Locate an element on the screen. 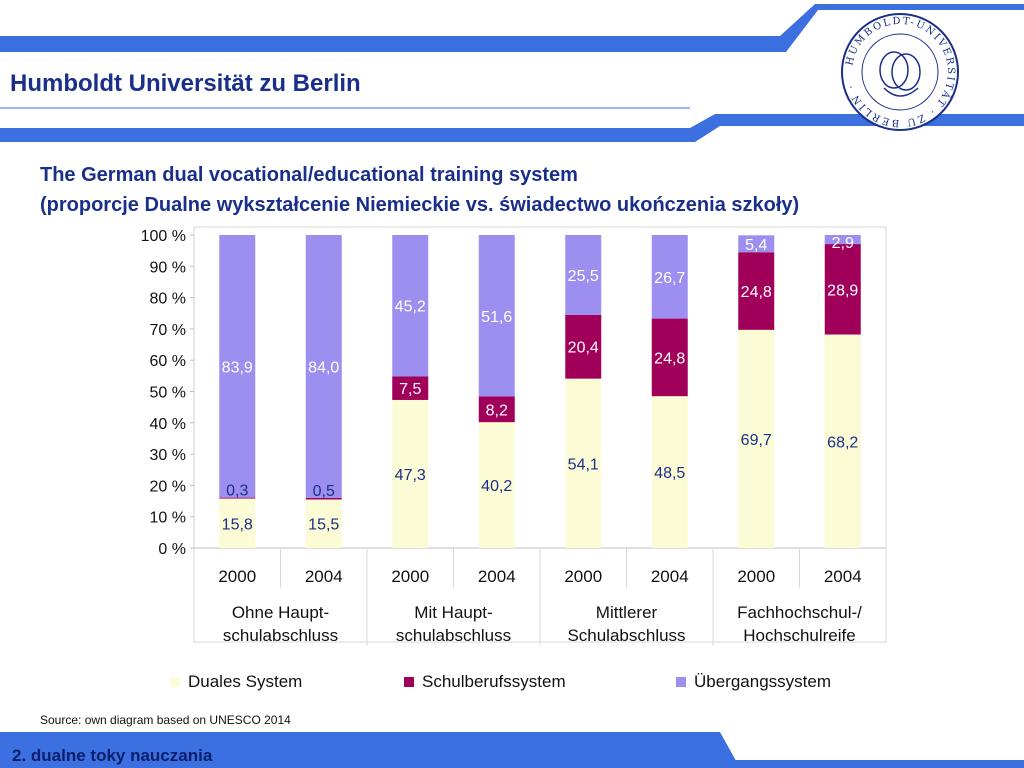  legend-label: Duales System is located at coordinates (245, 681).